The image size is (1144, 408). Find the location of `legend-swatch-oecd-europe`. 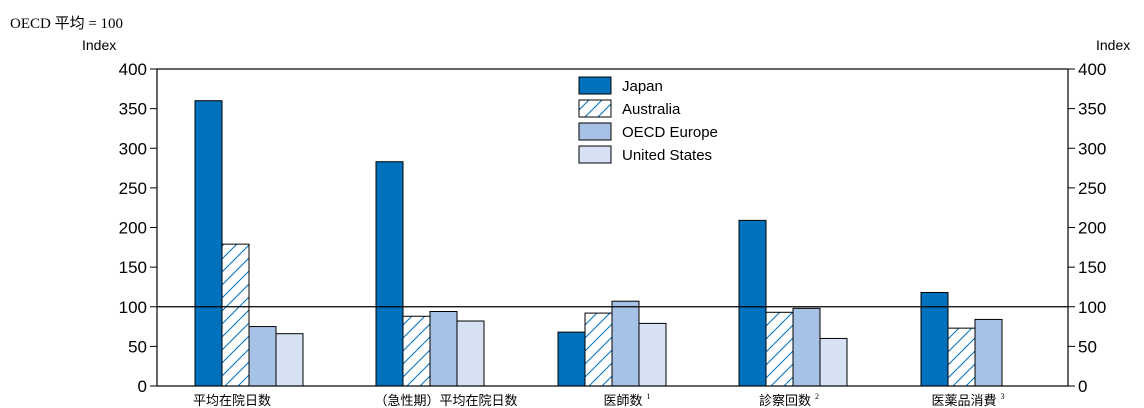

legend-swatch-oecd-europe is located at coordinates (595, 131).